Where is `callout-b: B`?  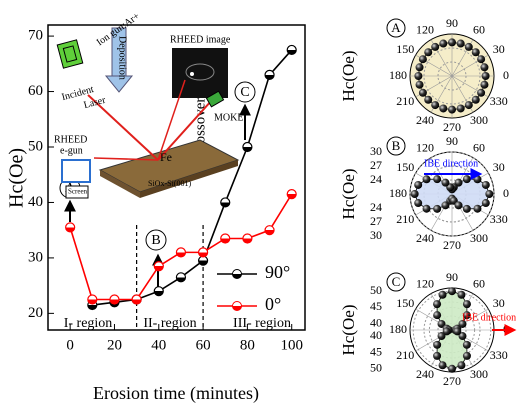
callout-b: B is located at coordinates (156, 258).